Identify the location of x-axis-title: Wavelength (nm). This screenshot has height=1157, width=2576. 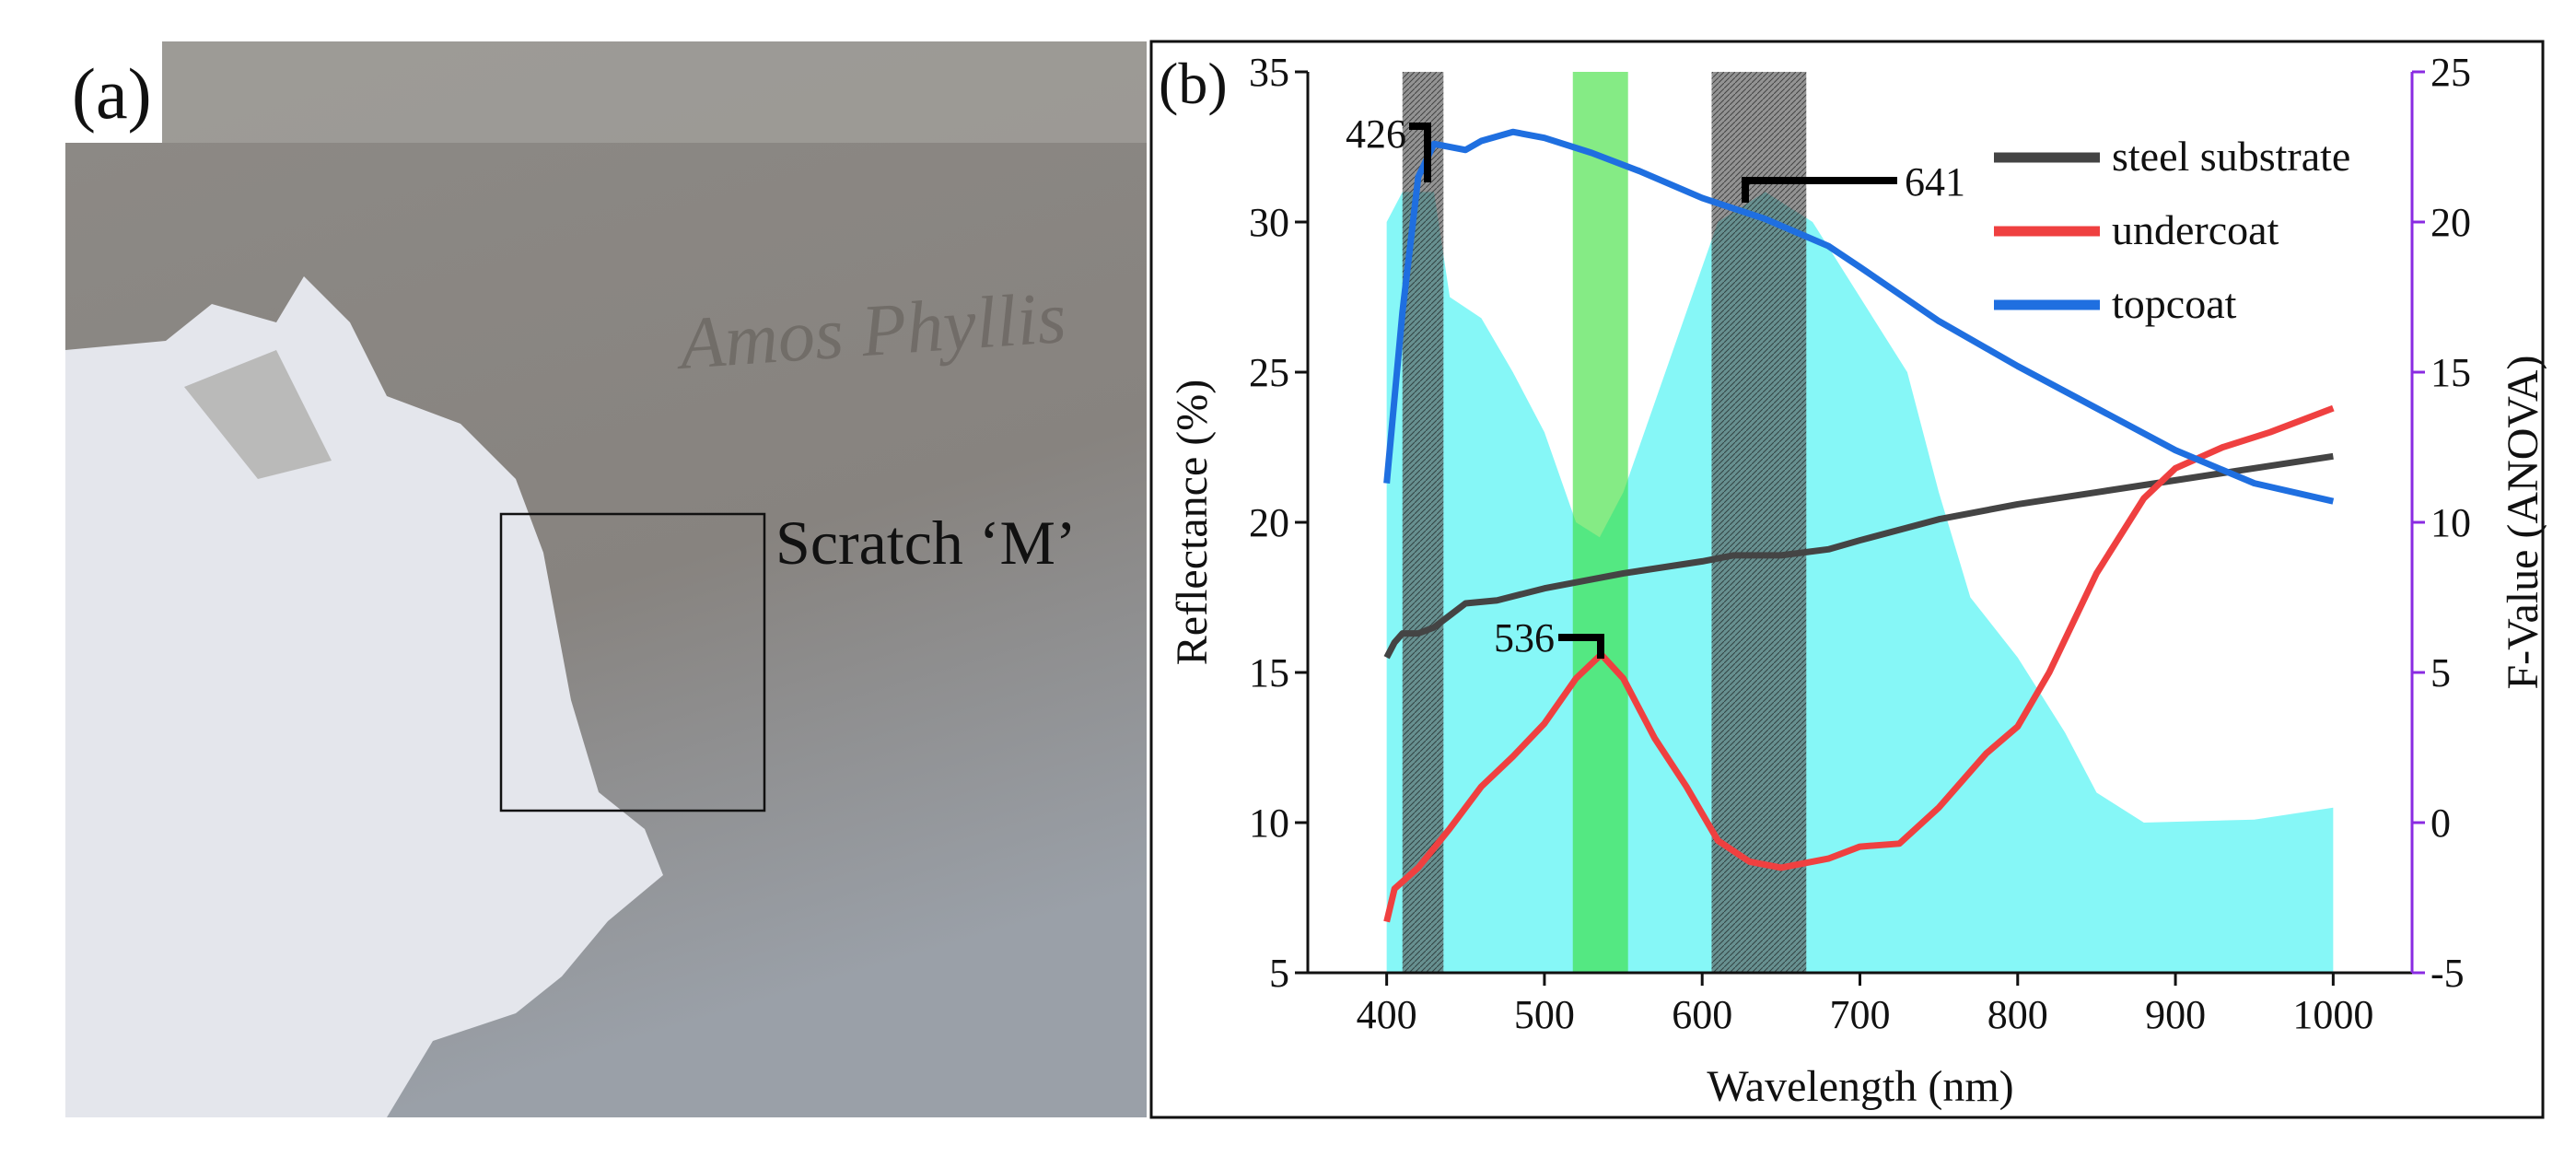
(1860, 1087).